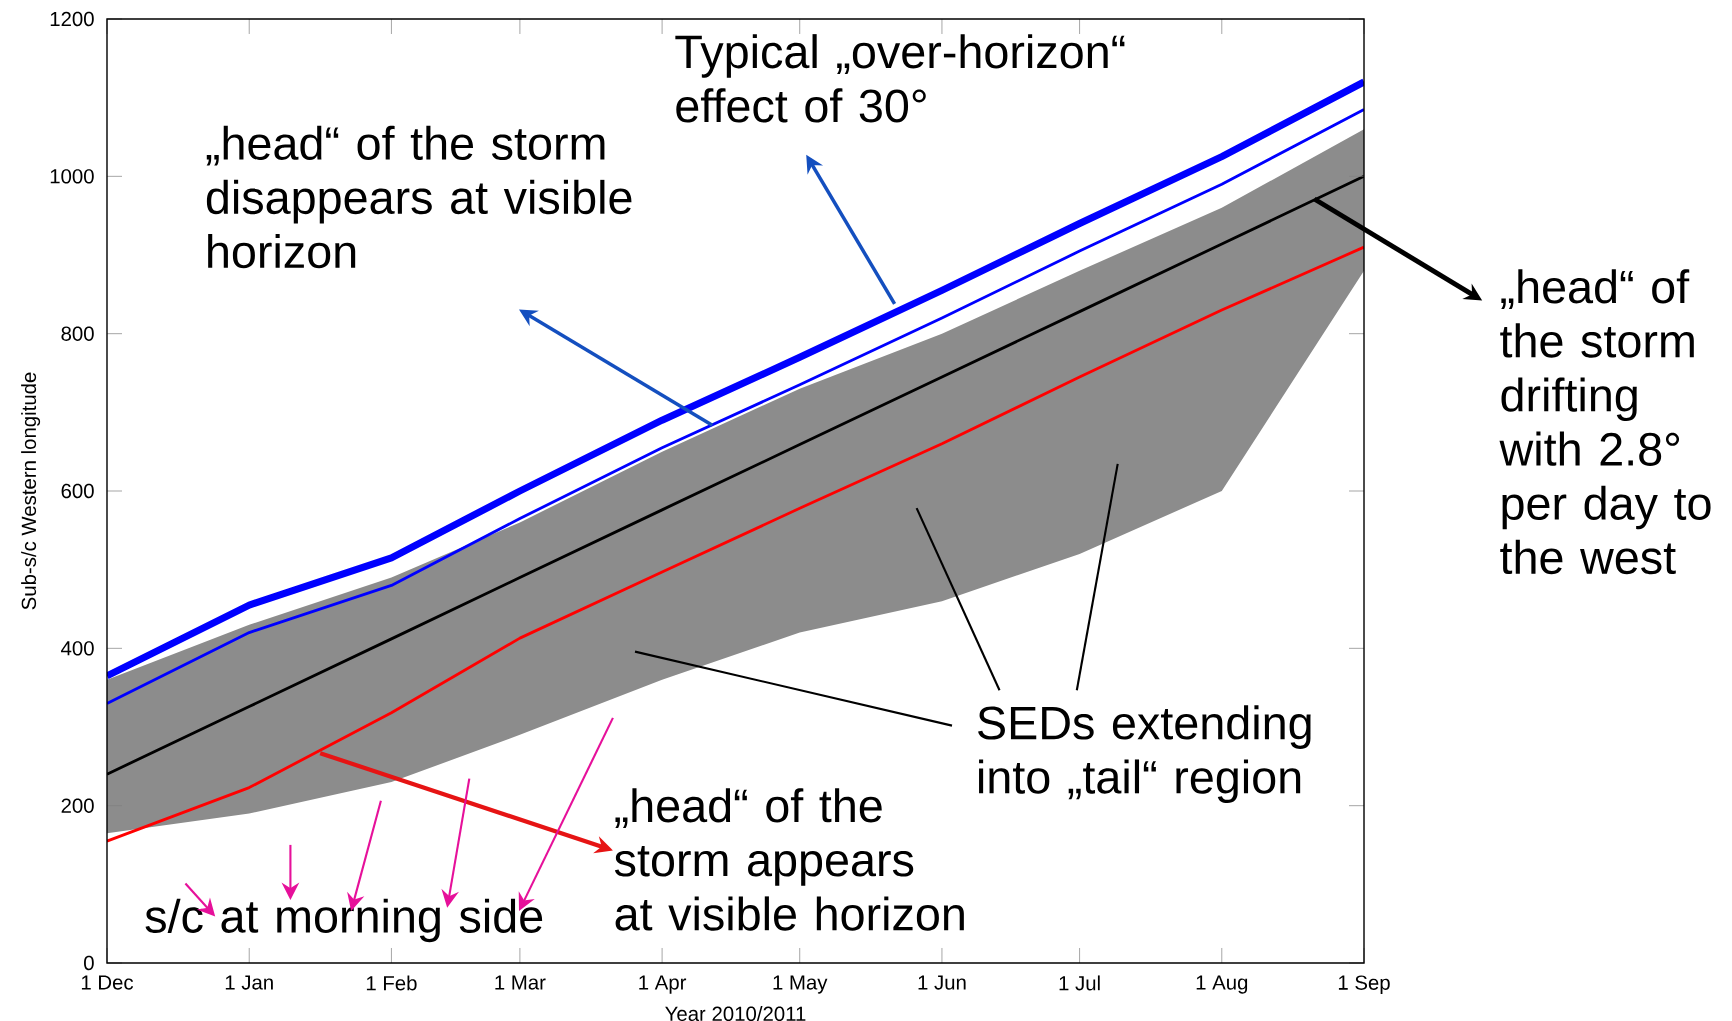 Image resolution: width=1732 pixels, height=1021 pixels. What do you see at coordinates (1364, 984) in the screenshot?
I see `x-tick-label: 1 Sep` at bounding box center [1364, 984].